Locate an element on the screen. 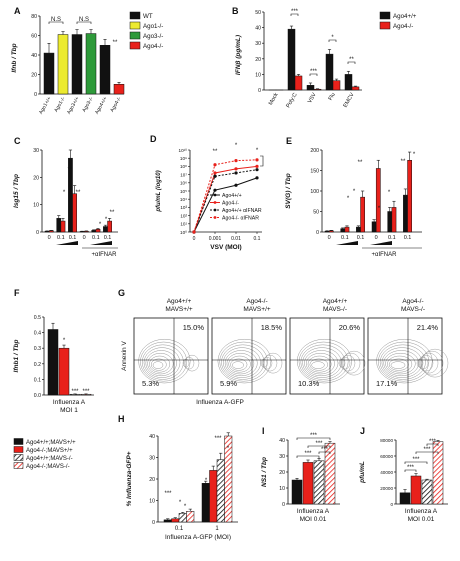  panel-e-y-tick-label: 200 is located at coordinates (314, 151).